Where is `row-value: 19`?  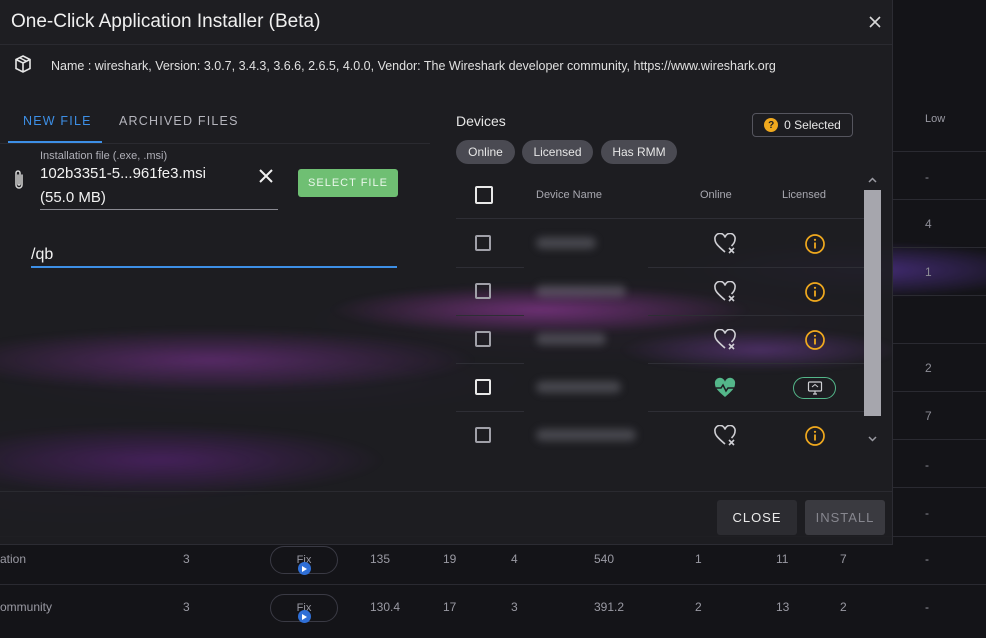 row-value: 19 is located at coordinates (450, 559).